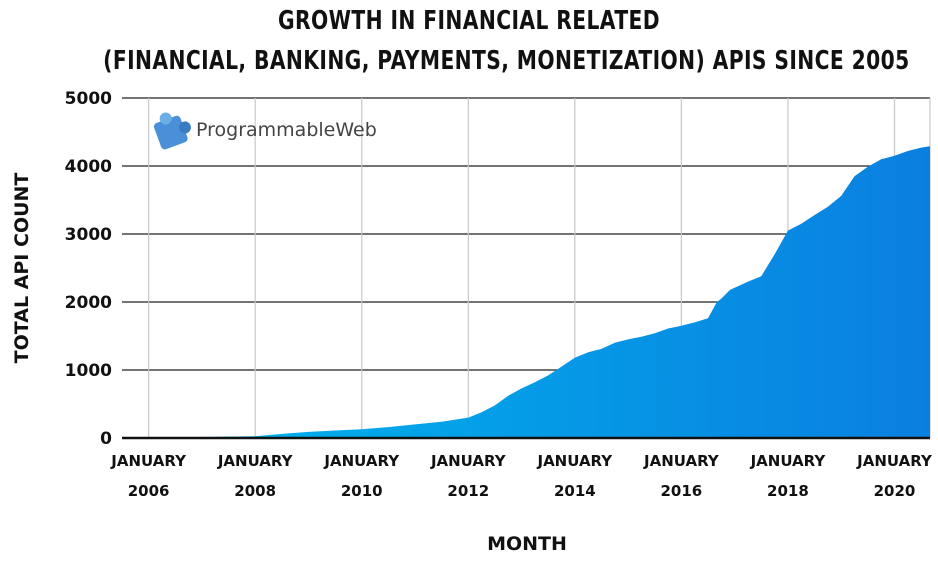  Describe the element at coordinates (575, 491) in the screenshot. I see `x-tick-label-year: 2014` at that location.